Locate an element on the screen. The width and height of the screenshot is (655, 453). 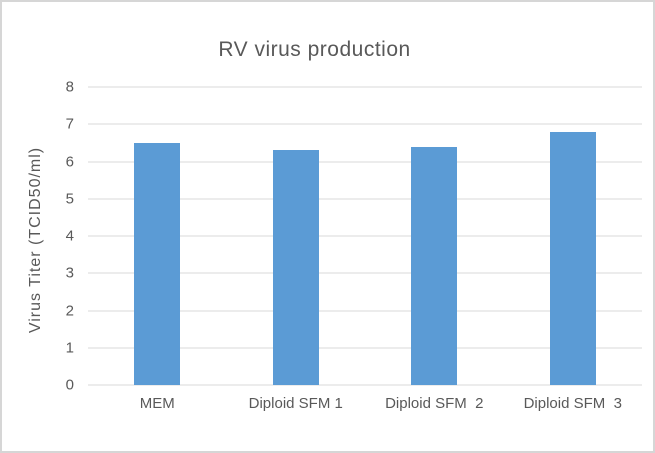
y-tick-label: 4 is located at coordinates (69, 236).